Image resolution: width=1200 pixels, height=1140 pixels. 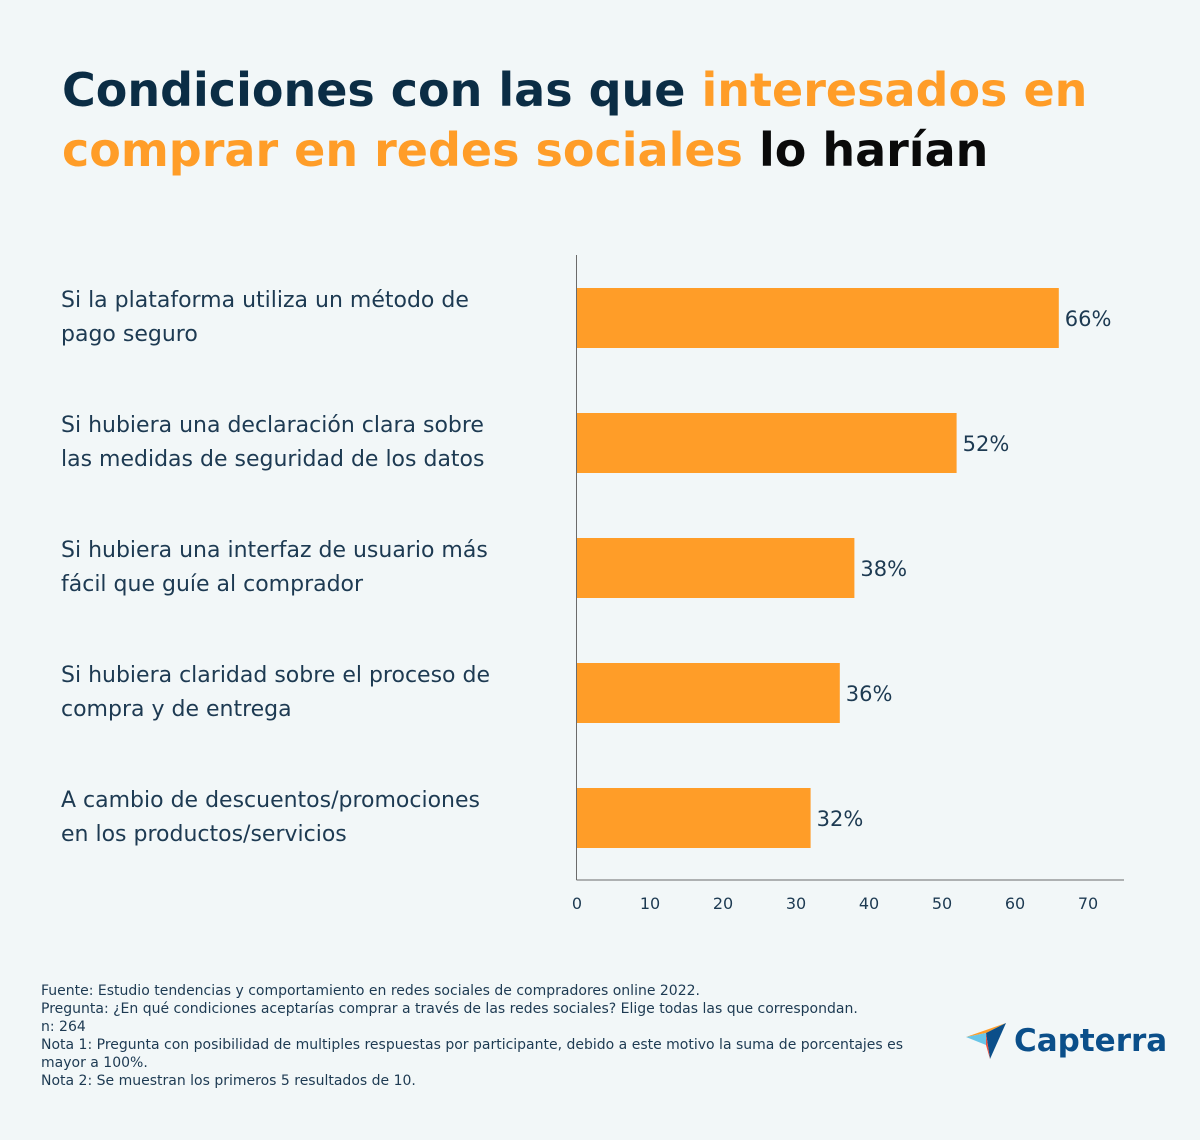 What do you see at coordinates (869, 694) in the screenshot?
I see `data-label-4: 36%` at bounding box center [869, 694].